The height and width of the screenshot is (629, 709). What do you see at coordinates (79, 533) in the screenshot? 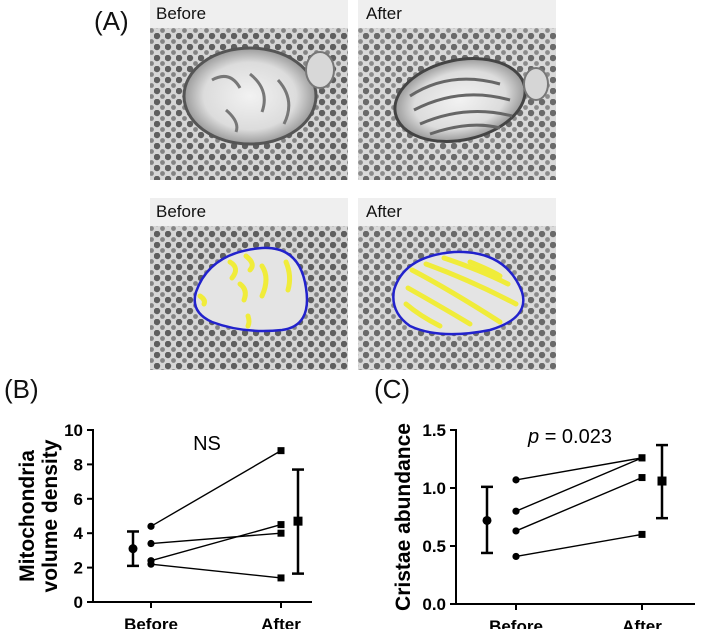
I see `y-tick-label: 4` at bounding box center [79, 533].